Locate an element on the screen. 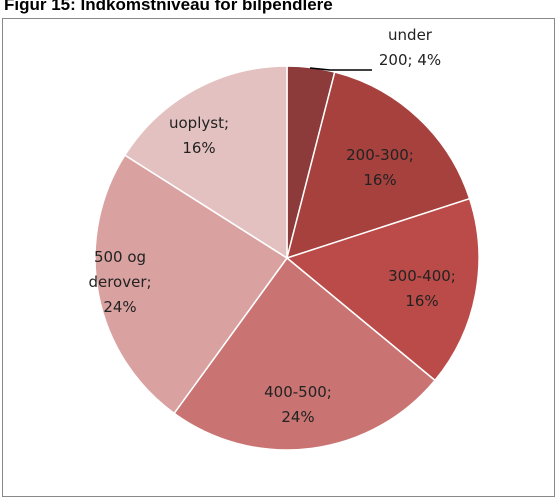  data-label: uoplyst; 16% is located at coordinates (199, 135).